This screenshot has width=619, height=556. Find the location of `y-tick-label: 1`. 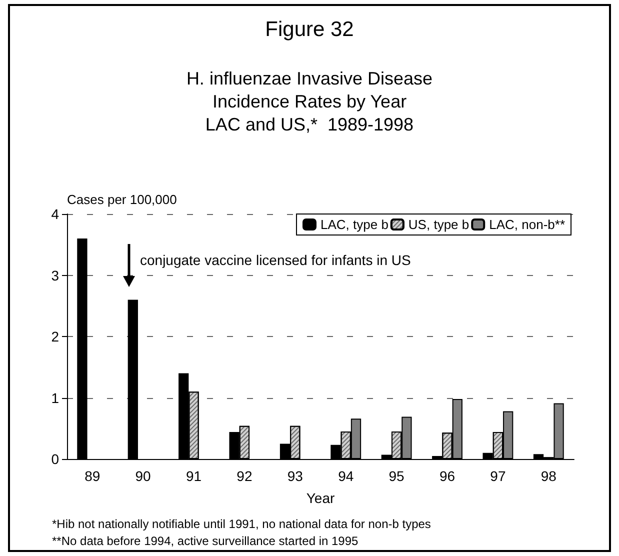

y-tick-label: 1 is located at coordinates (55, 398).